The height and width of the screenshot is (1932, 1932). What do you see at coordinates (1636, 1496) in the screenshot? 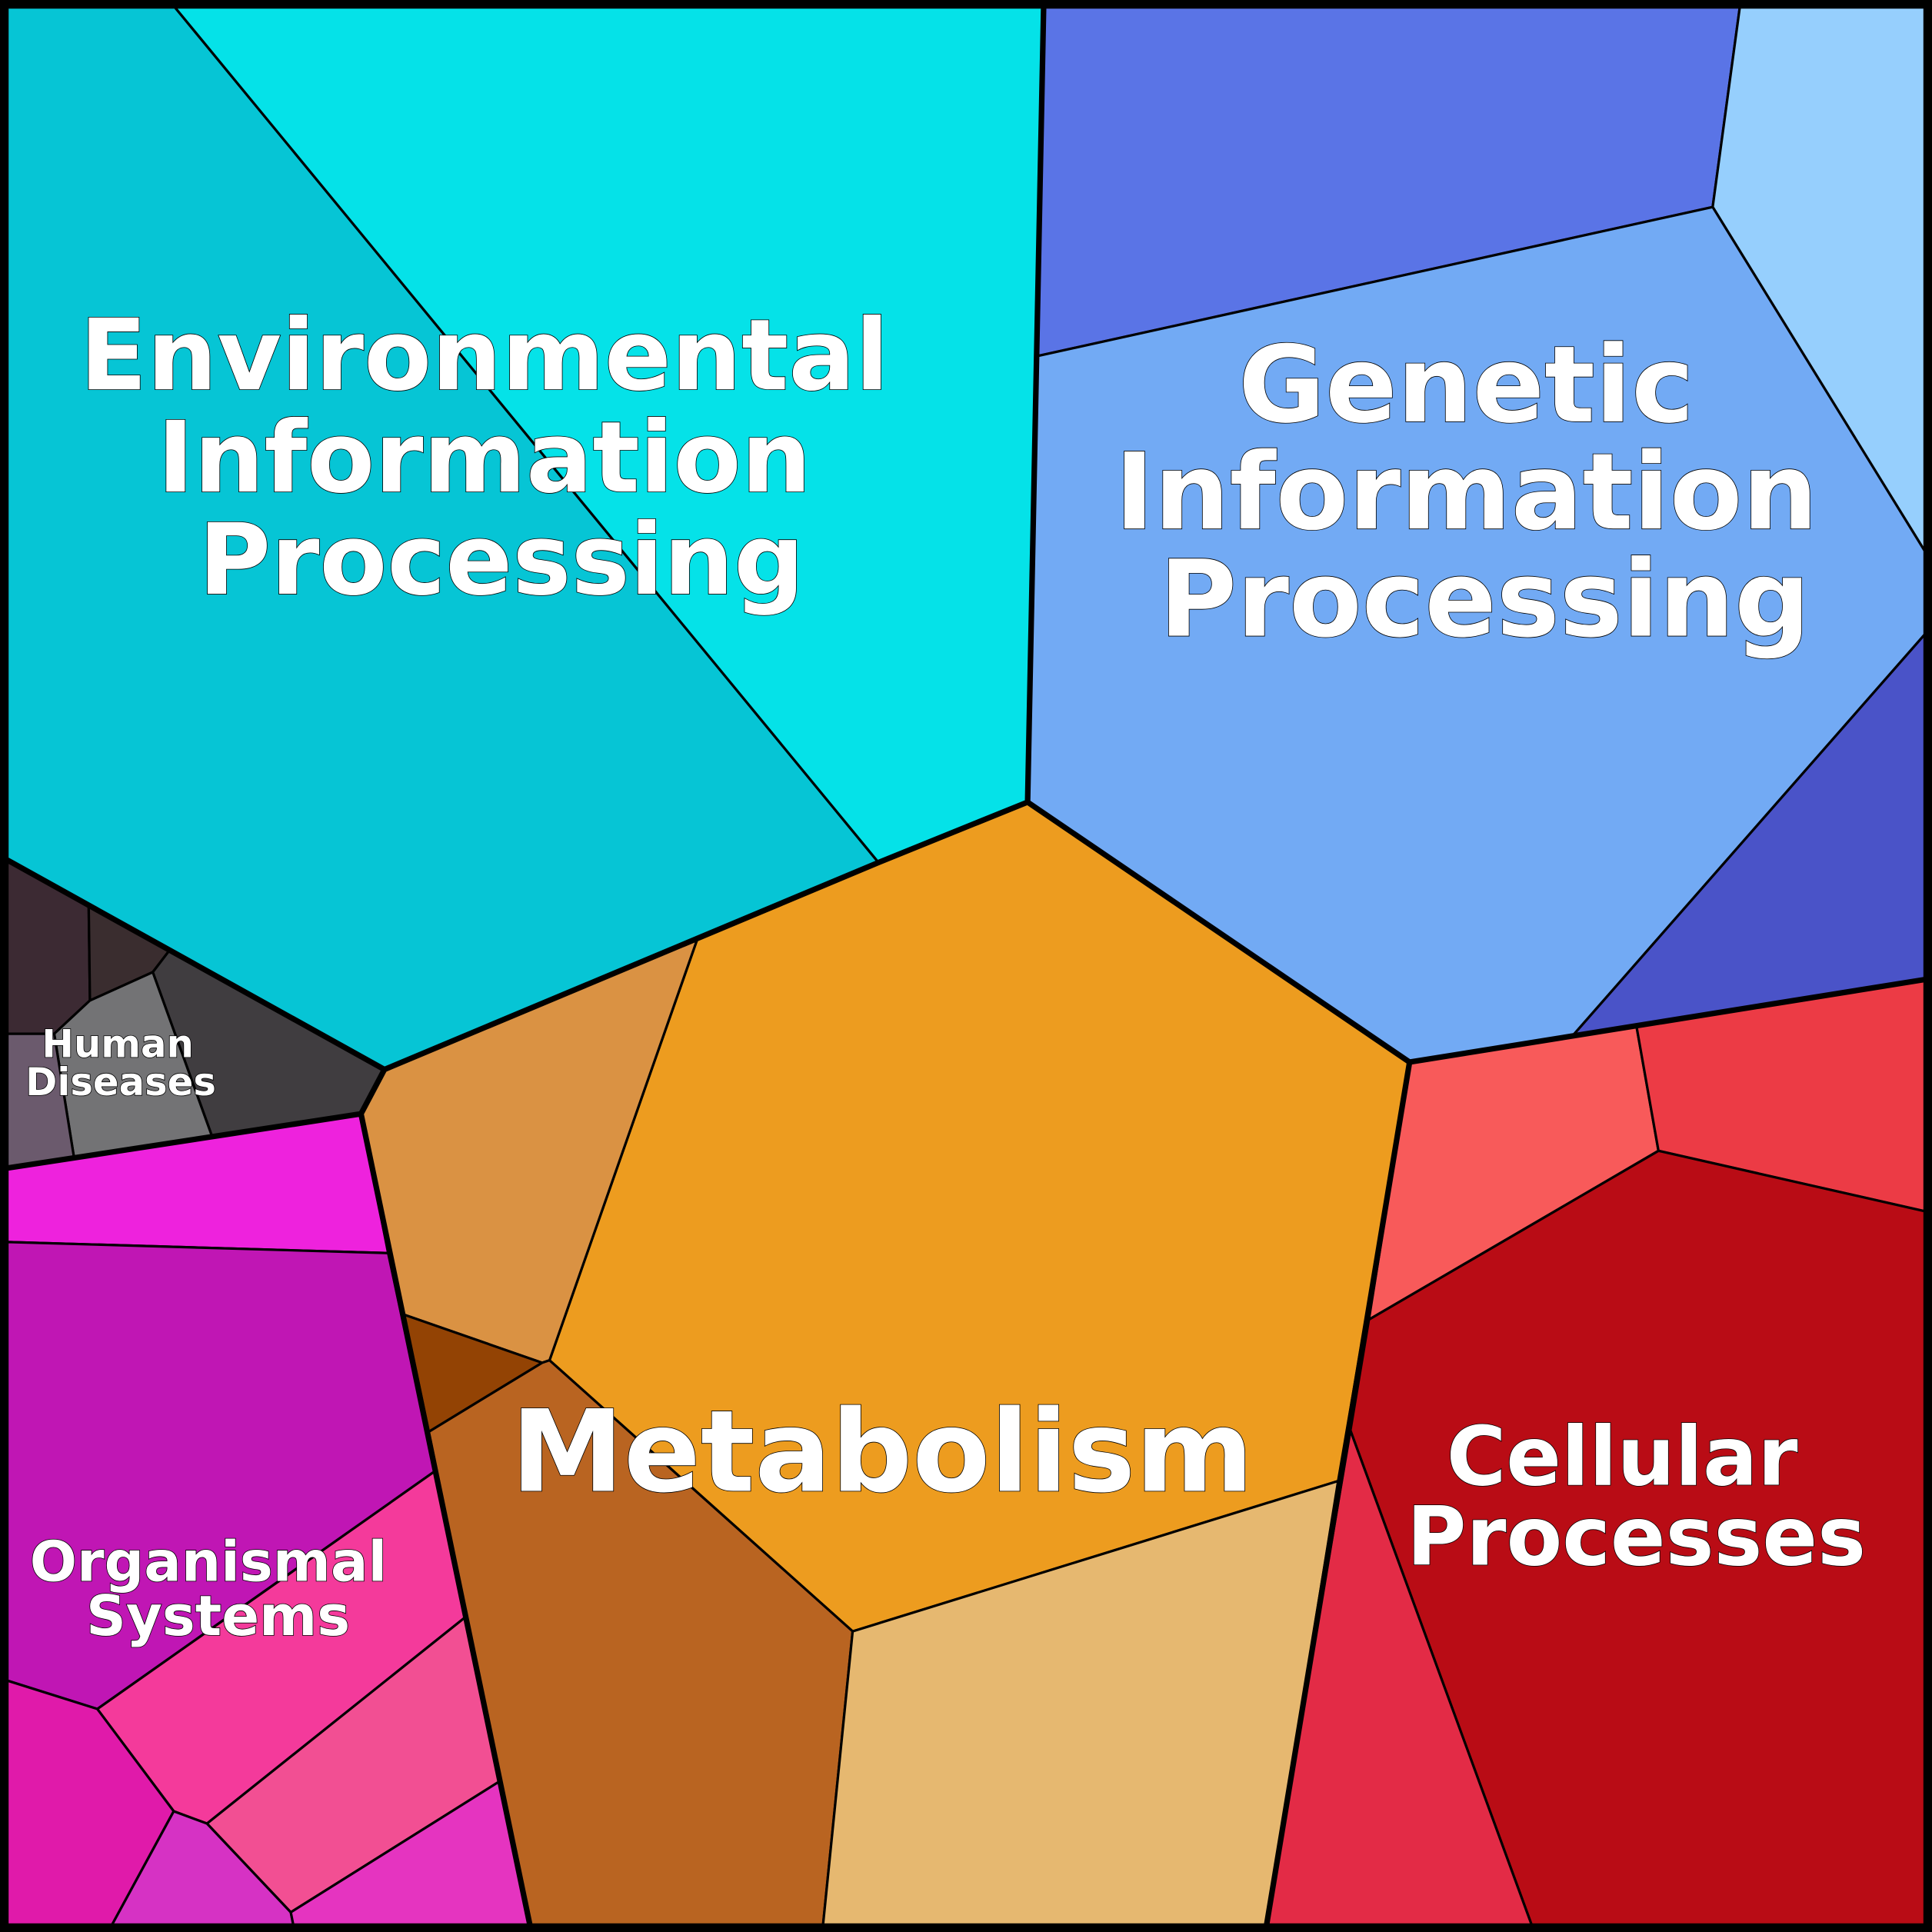
I see `label-cellular: Cellular Processes` at bounding box center [1636, 1496].